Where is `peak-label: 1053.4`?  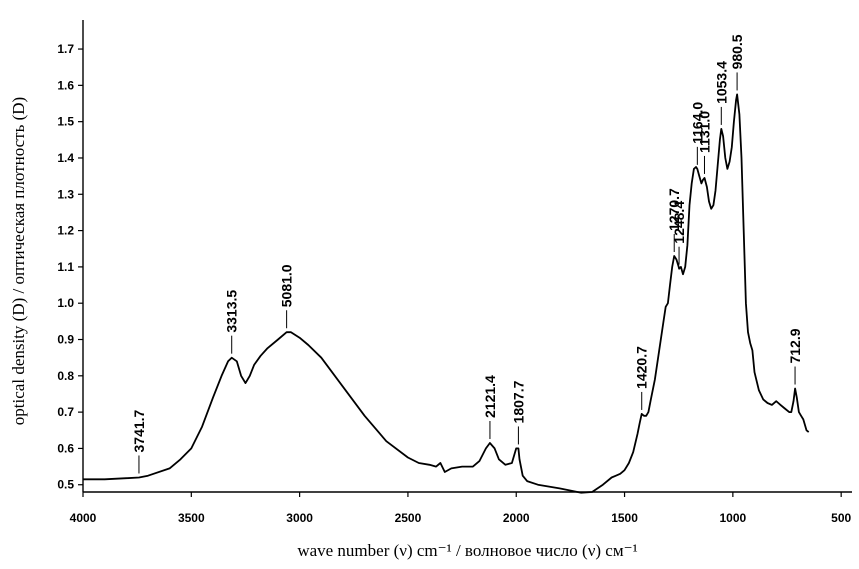 peak-label: 1053.4 is located at coordinates (721, 82).